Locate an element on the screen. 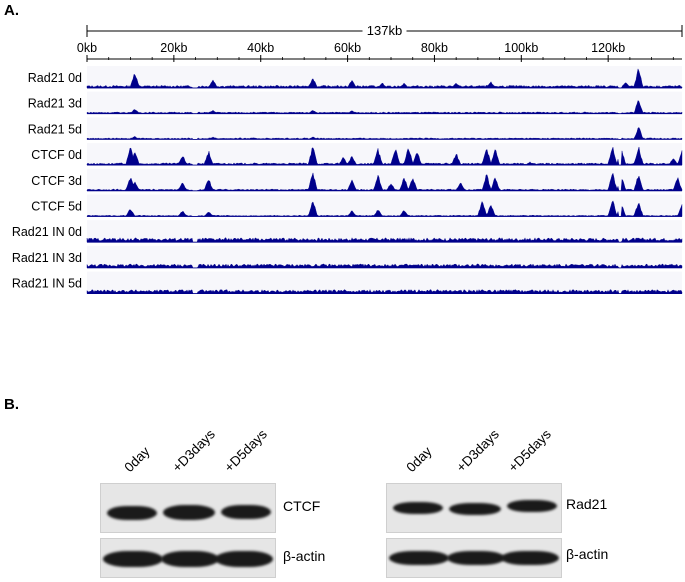 The height and width of the screenshot is (582, 685). rad21-blot is located at coordinates (474, 508).